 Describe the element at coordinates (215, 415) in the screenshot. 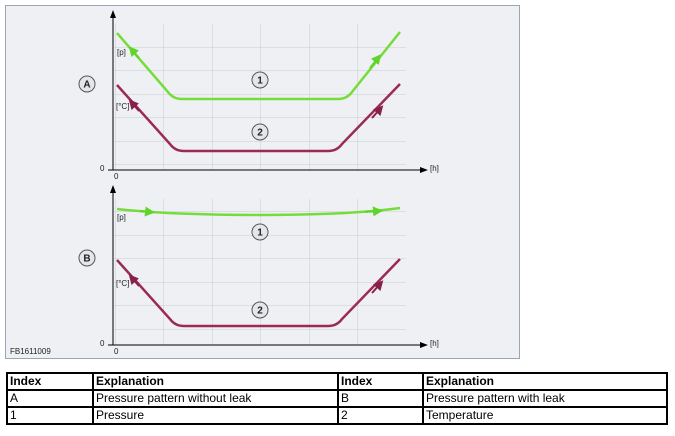

I see `cell: Pressure` at that location.